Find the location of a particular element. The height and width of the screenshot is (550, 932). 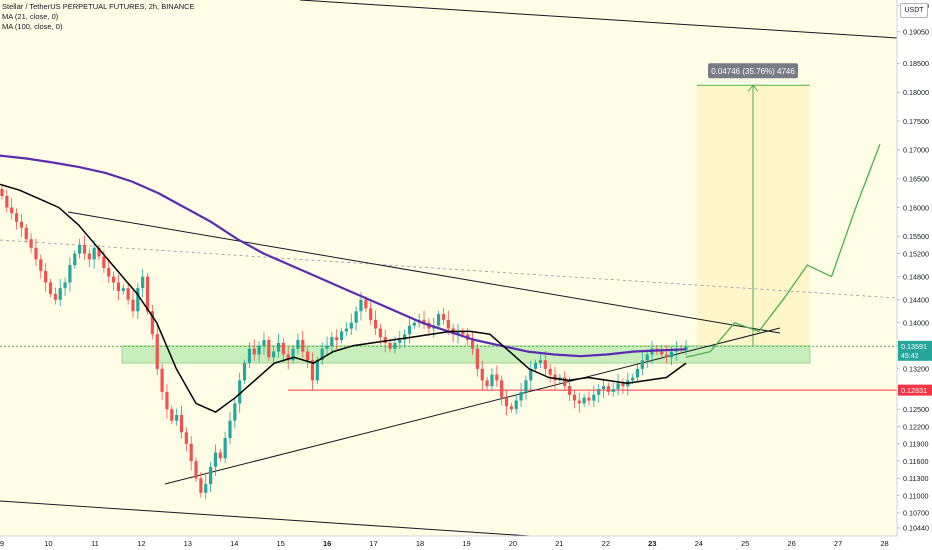

x-tick-label: 16 is located at coordinates (327, 543).